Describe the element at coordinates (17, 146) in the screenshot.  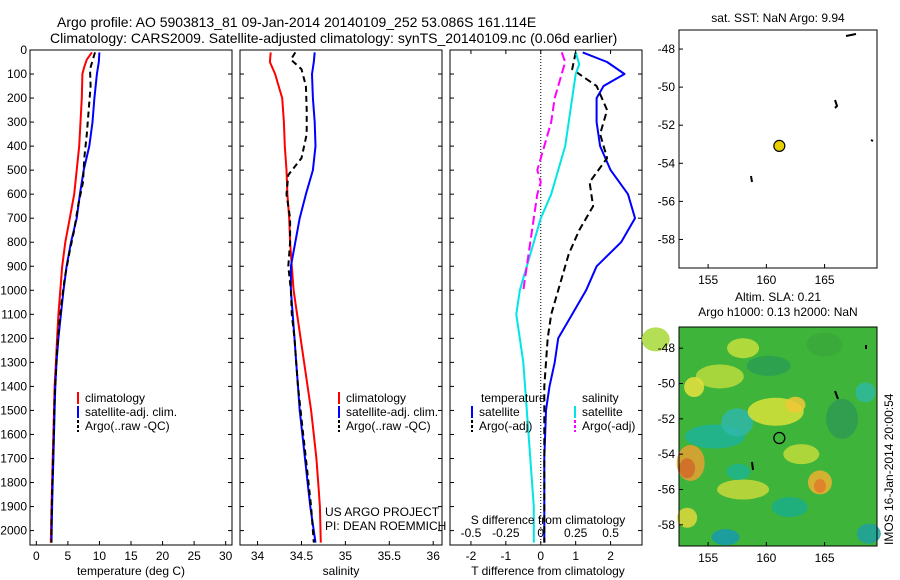
I see `y-tick-label: 400` at that location.